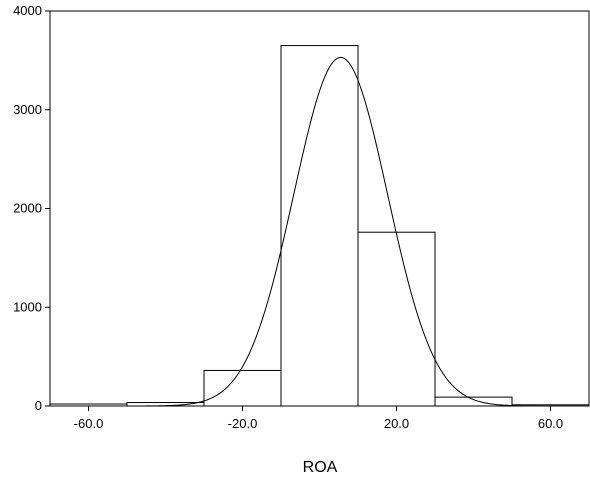  Describe the element at coordinates (550, 423) in the screenshot. I see `x-tick-label: 60.0` at that location.